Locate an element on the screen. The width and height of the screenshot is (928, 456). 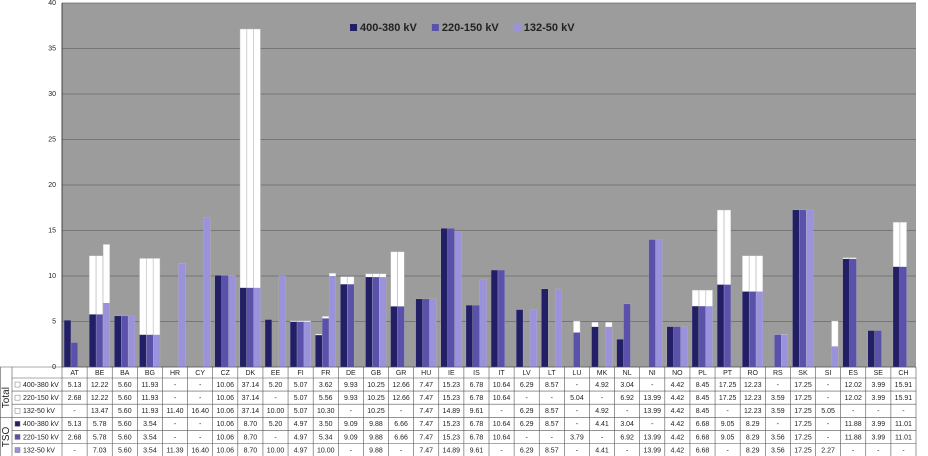
x-tick-label: EE is located at coordinates (276, 373).